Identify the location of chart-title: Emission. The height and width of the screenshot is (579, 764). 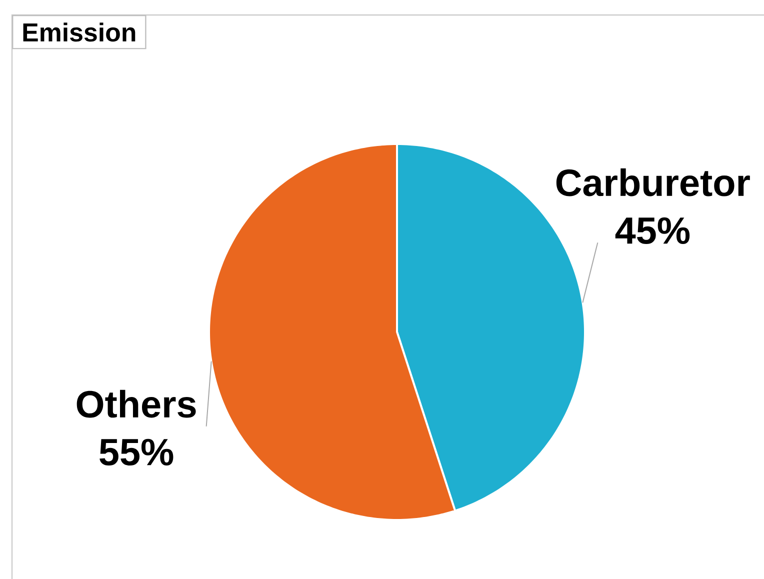
(79, 32).